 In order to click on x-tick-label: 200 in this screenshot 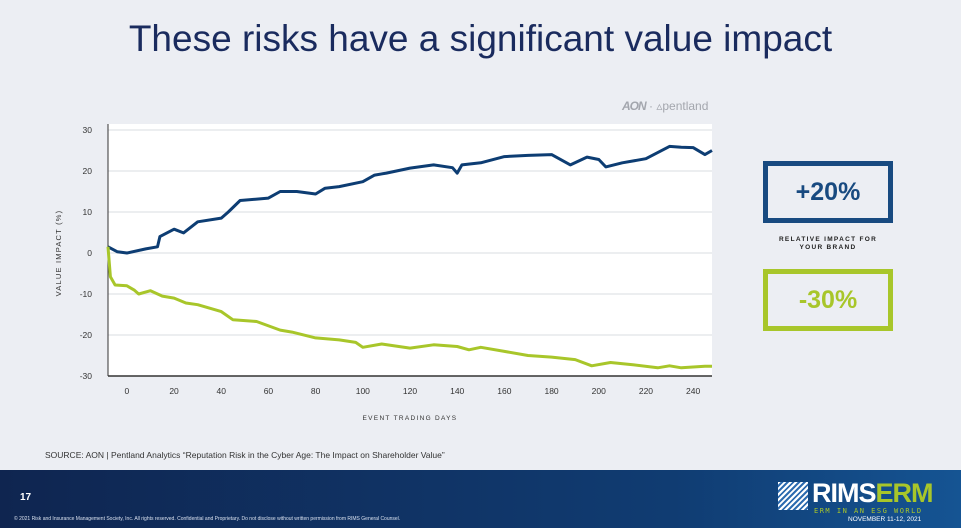, I will do `click(599, 391)`.